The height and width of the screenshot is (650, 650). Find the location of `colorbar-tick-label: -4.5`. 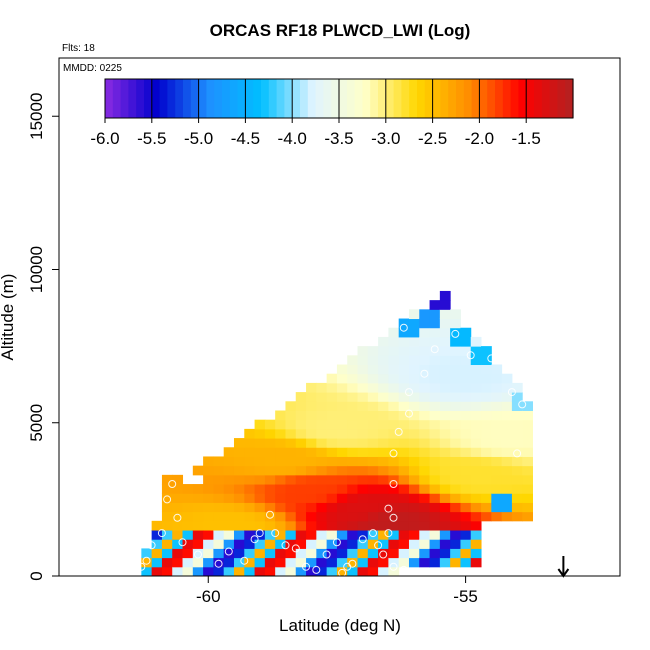

colorbar-tick-label: -4.5 is located at coordinates (245, 138).